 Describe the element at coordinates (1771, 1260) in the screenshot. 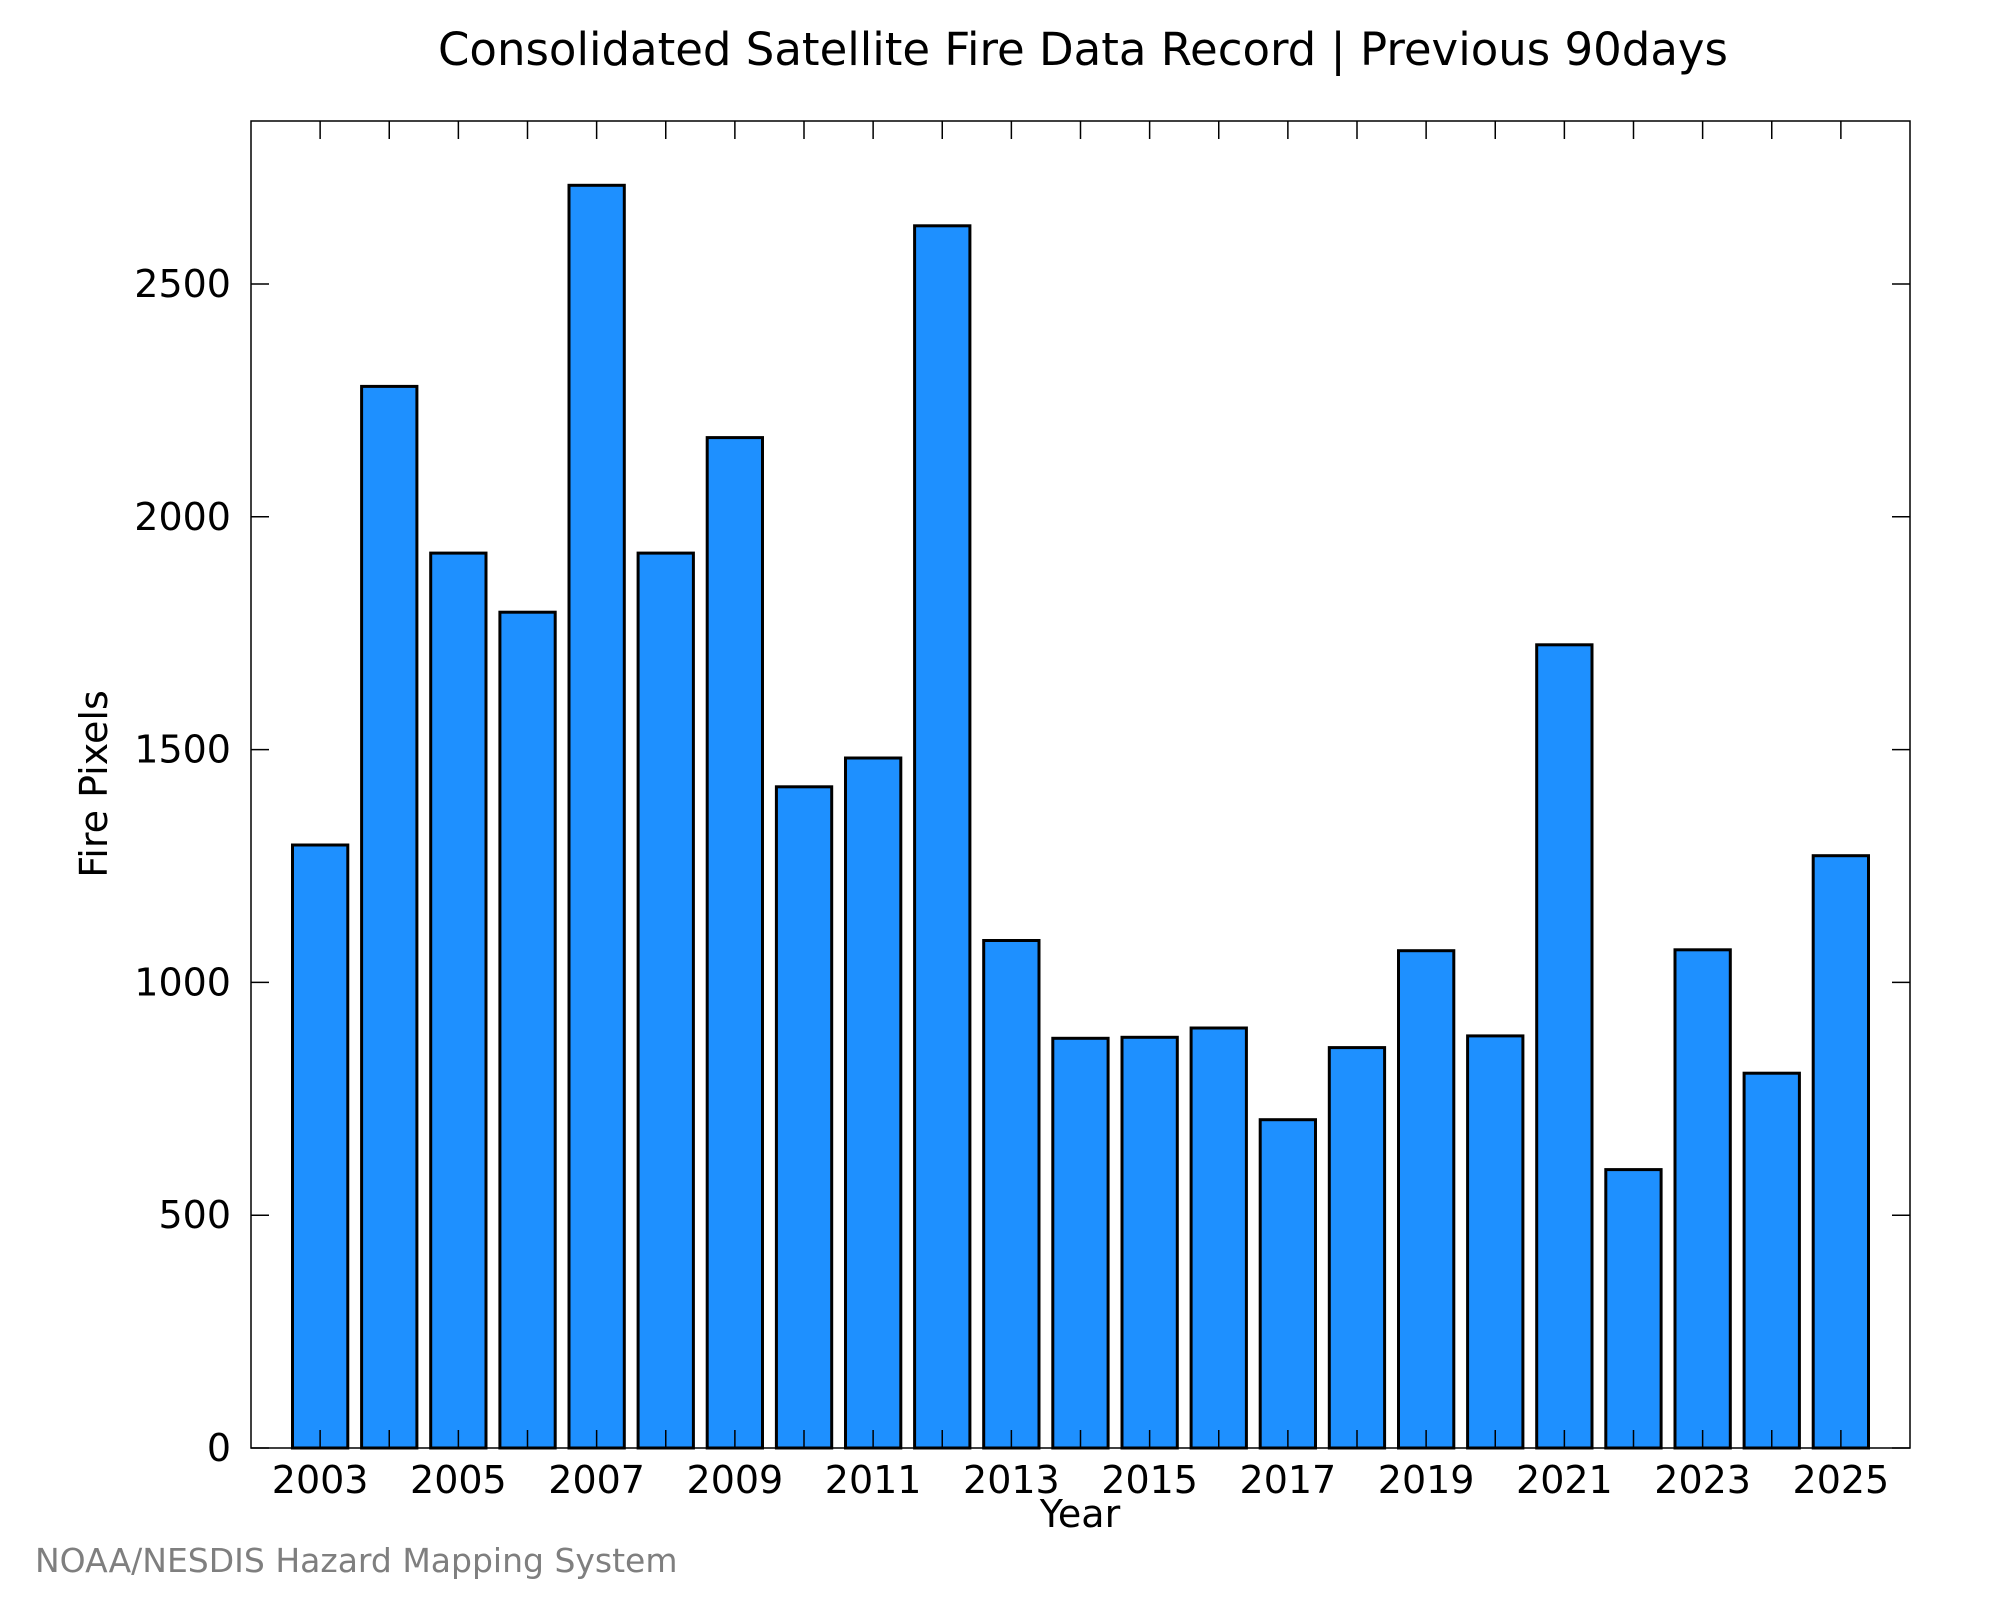

I see `bar-2024` at that location.